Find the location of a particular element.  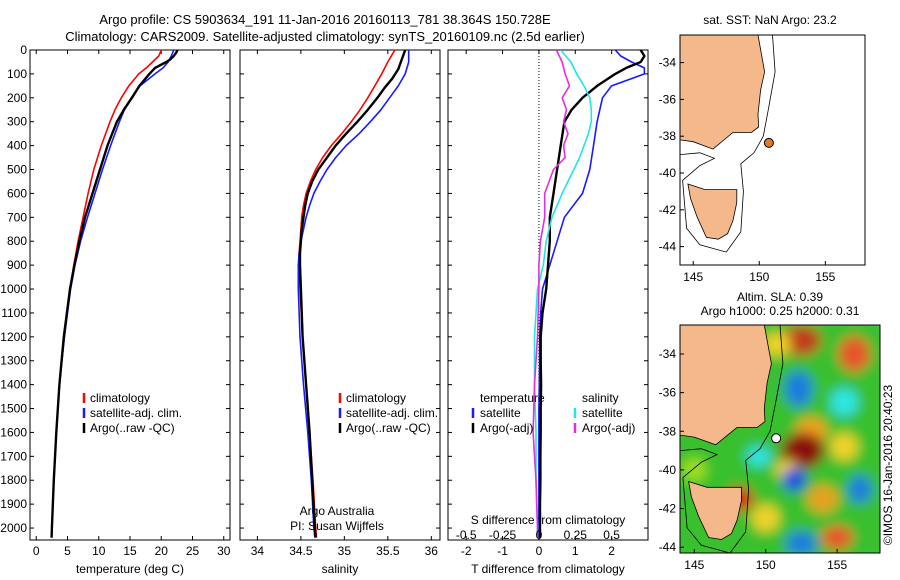

sla-map-title: Altim. SLA: 0.39 is located at coordinates (780, 297).